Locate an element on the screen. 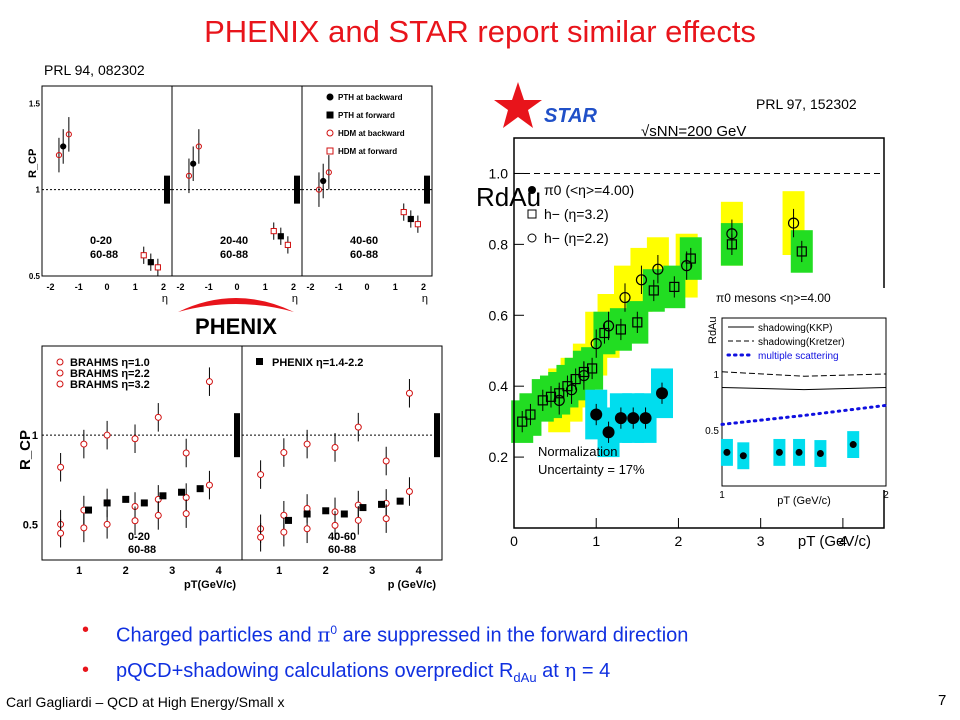  phenix-panel-frame is located at coordinates (367, 181).